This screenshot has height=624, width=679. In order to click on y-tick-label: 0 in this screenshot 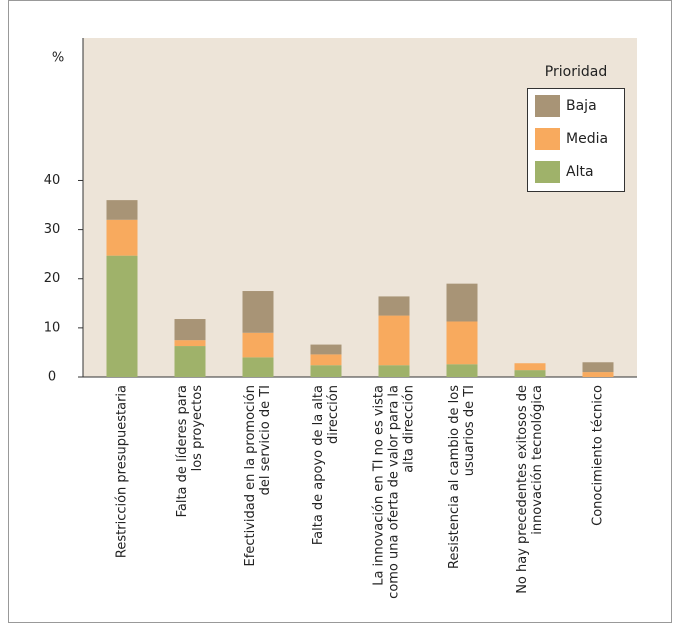, I will do `click(52, 377)`.